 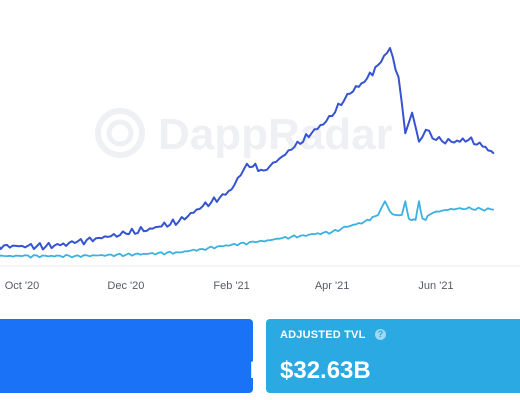 I want to click on help-icon: ?, so click(x=380, y=334).